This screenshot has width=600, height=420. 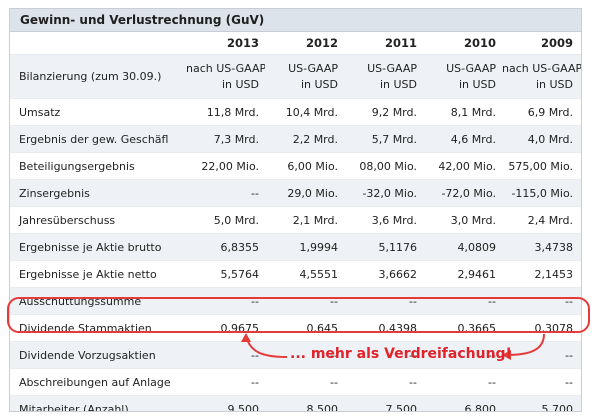 I want to click on table-row: Ausschüttungssumme -- -- -- -- --, so click(x=295, y=301).